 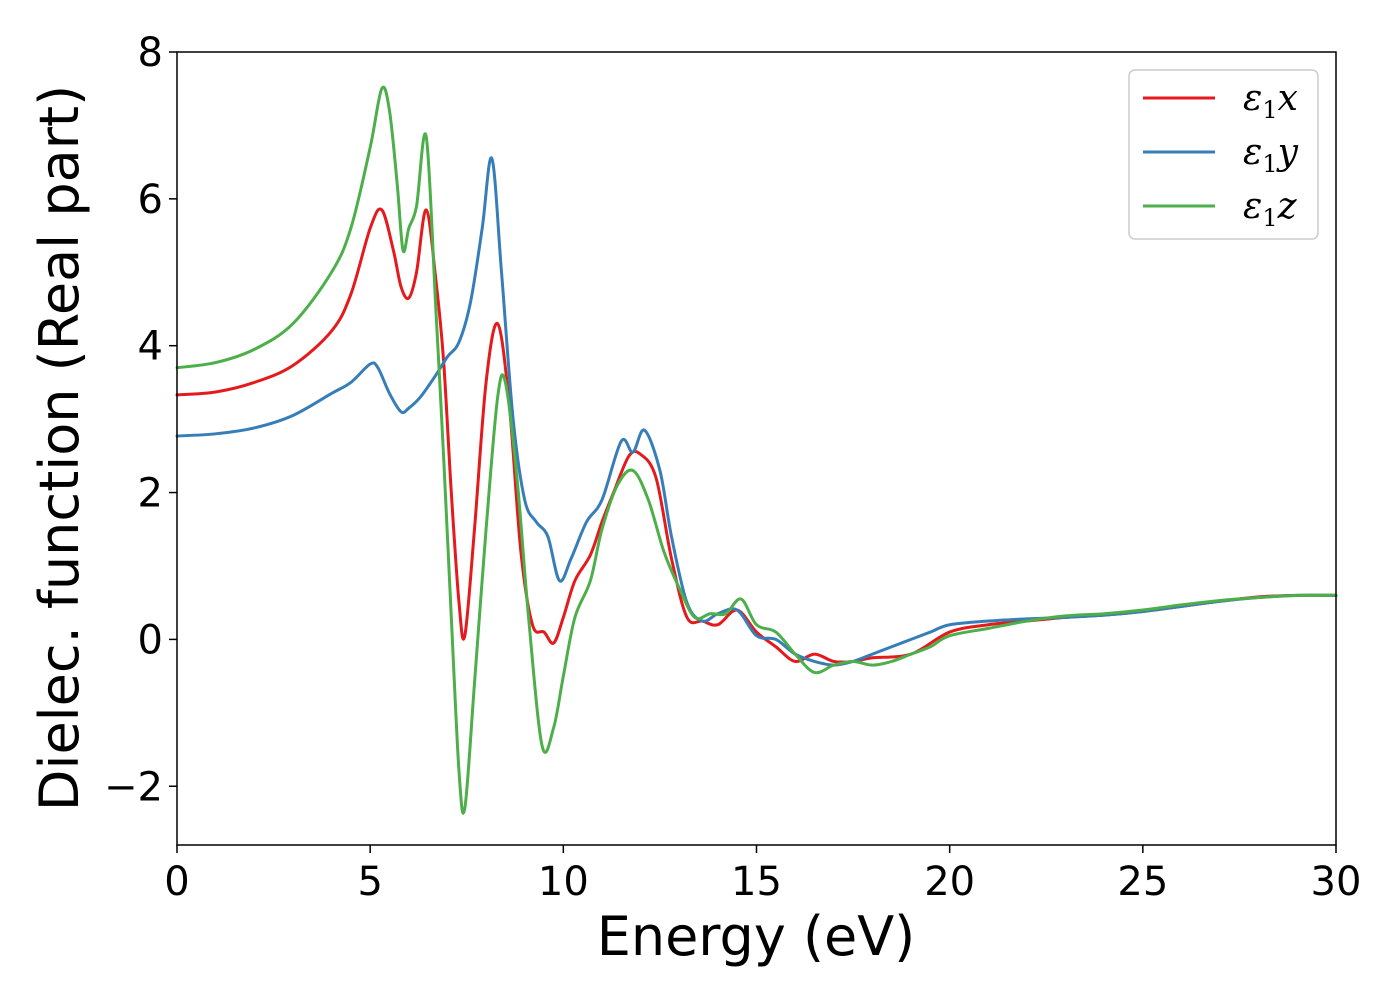 I want to click on x-axis-ticks: 0 5 10 15 20 25 30, so click(x=762, y=875).